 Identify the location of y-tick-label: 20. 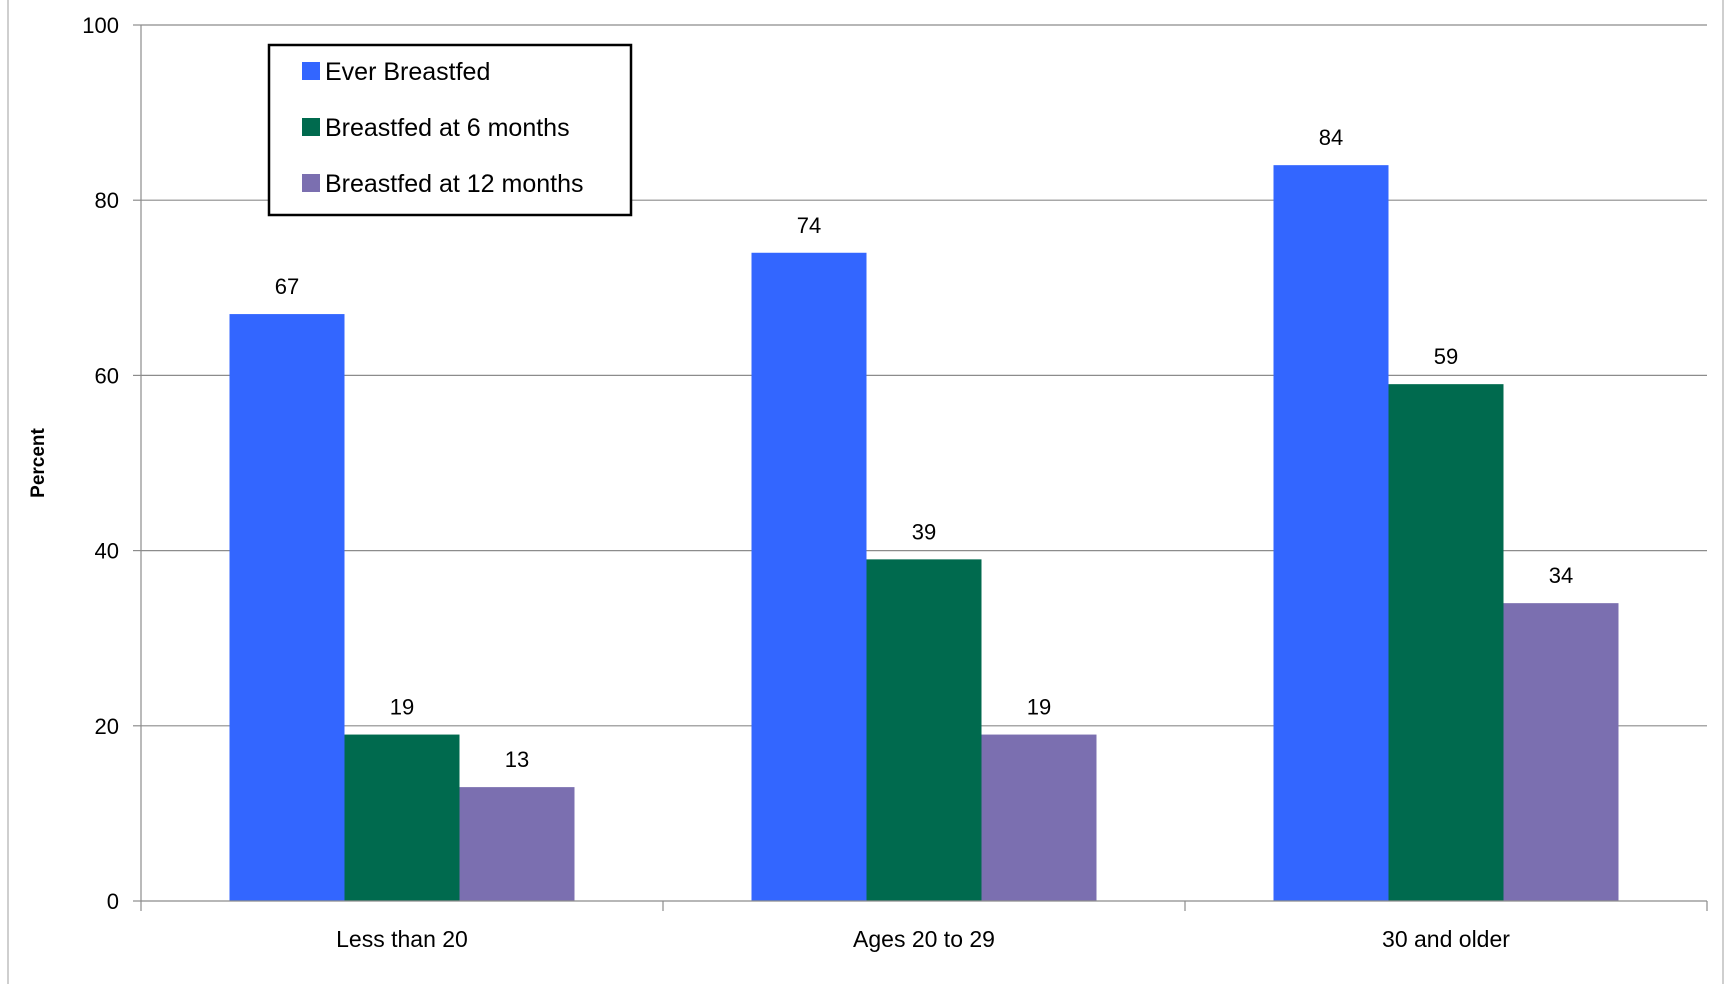
(107, 726).